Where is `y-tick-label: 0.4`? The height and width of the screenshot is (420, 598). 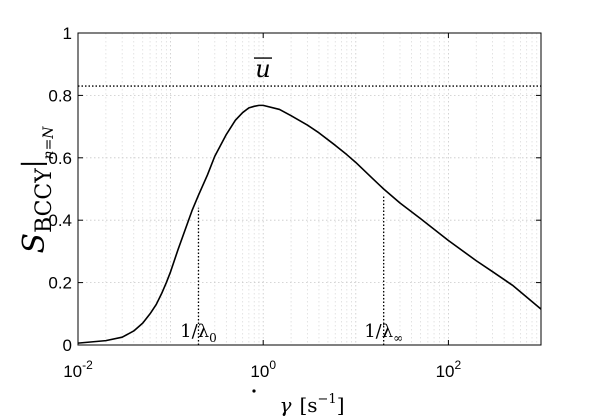 y-tick-label: 0.4 is located at coordinates (60, 220).